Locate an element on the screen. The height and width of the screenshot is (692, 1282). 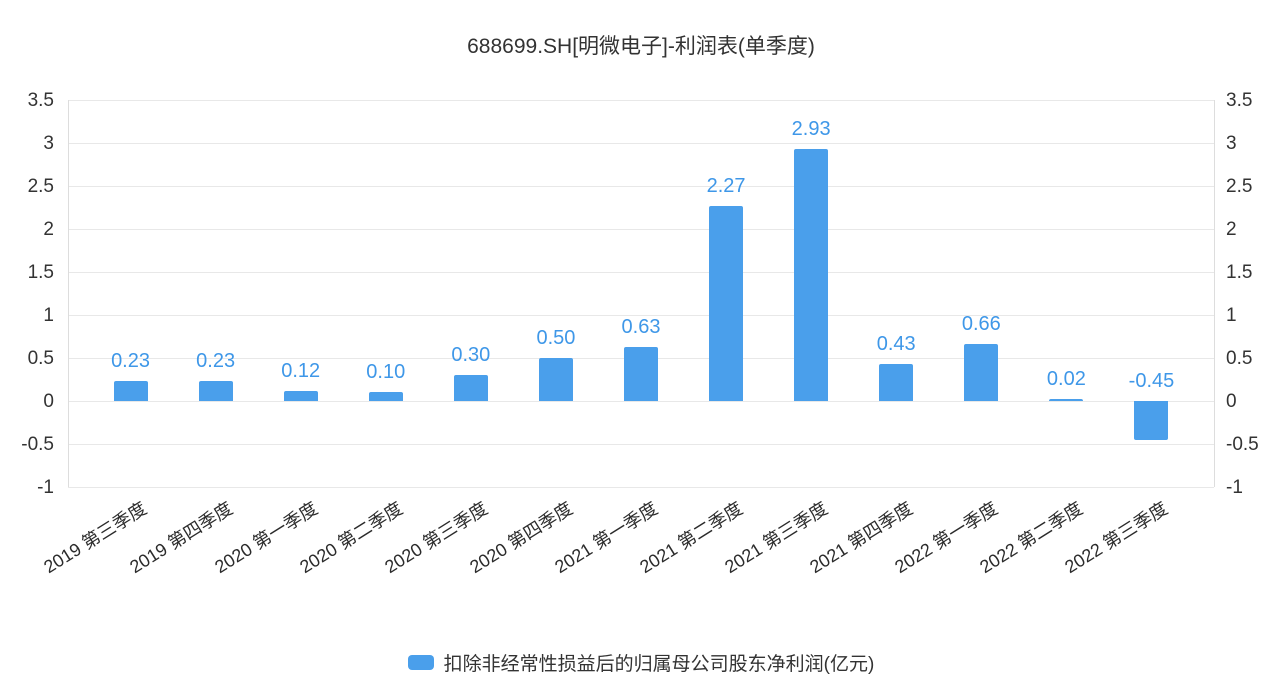
bar-value-label: 0.50 is located at coordinates (556, 338).